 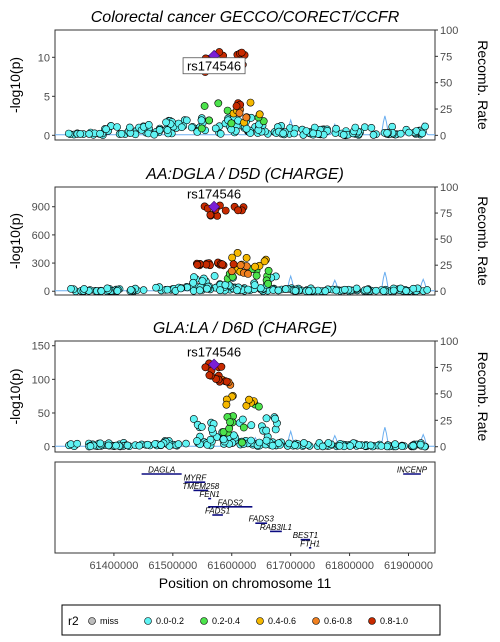 I want to click on gene-label: DAGLA, so click(x=161, y=470).